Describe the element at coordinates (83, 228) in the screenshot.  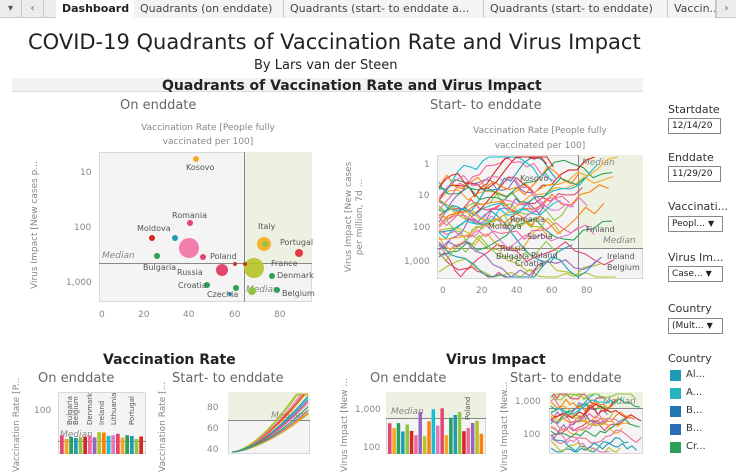
I see `quadrant-left-ytick: 100` at that location.